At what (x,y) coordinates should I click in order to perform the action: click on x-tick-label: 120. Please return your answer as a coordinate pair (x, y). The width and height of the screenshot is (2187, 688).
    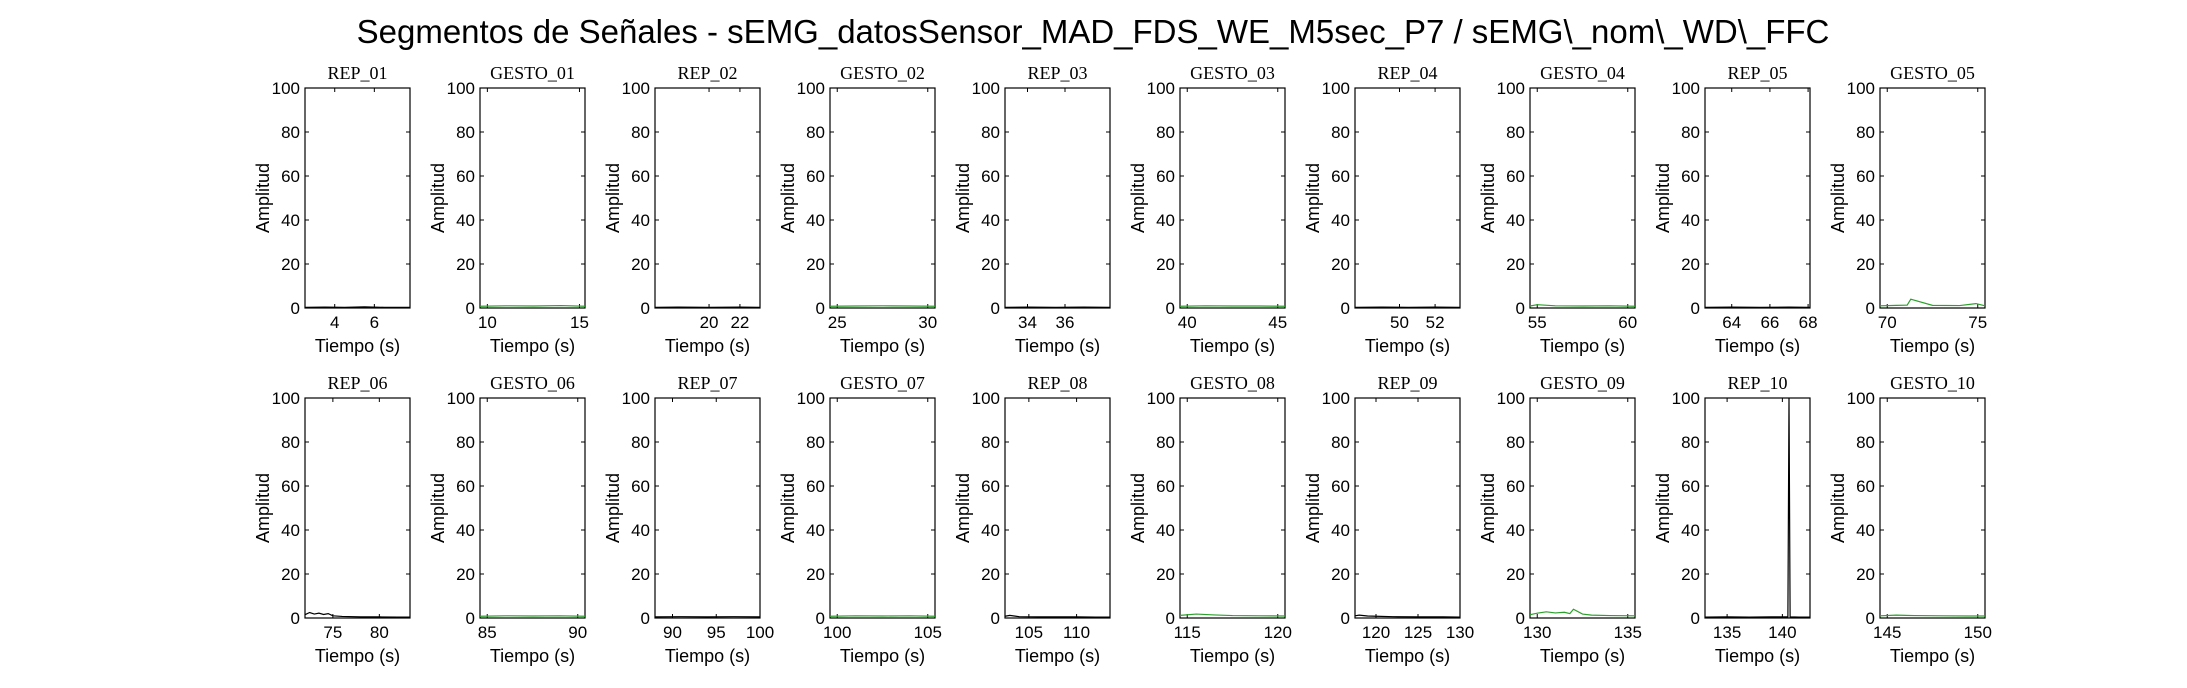
    Looking at the image, I should click on (1278, 632).